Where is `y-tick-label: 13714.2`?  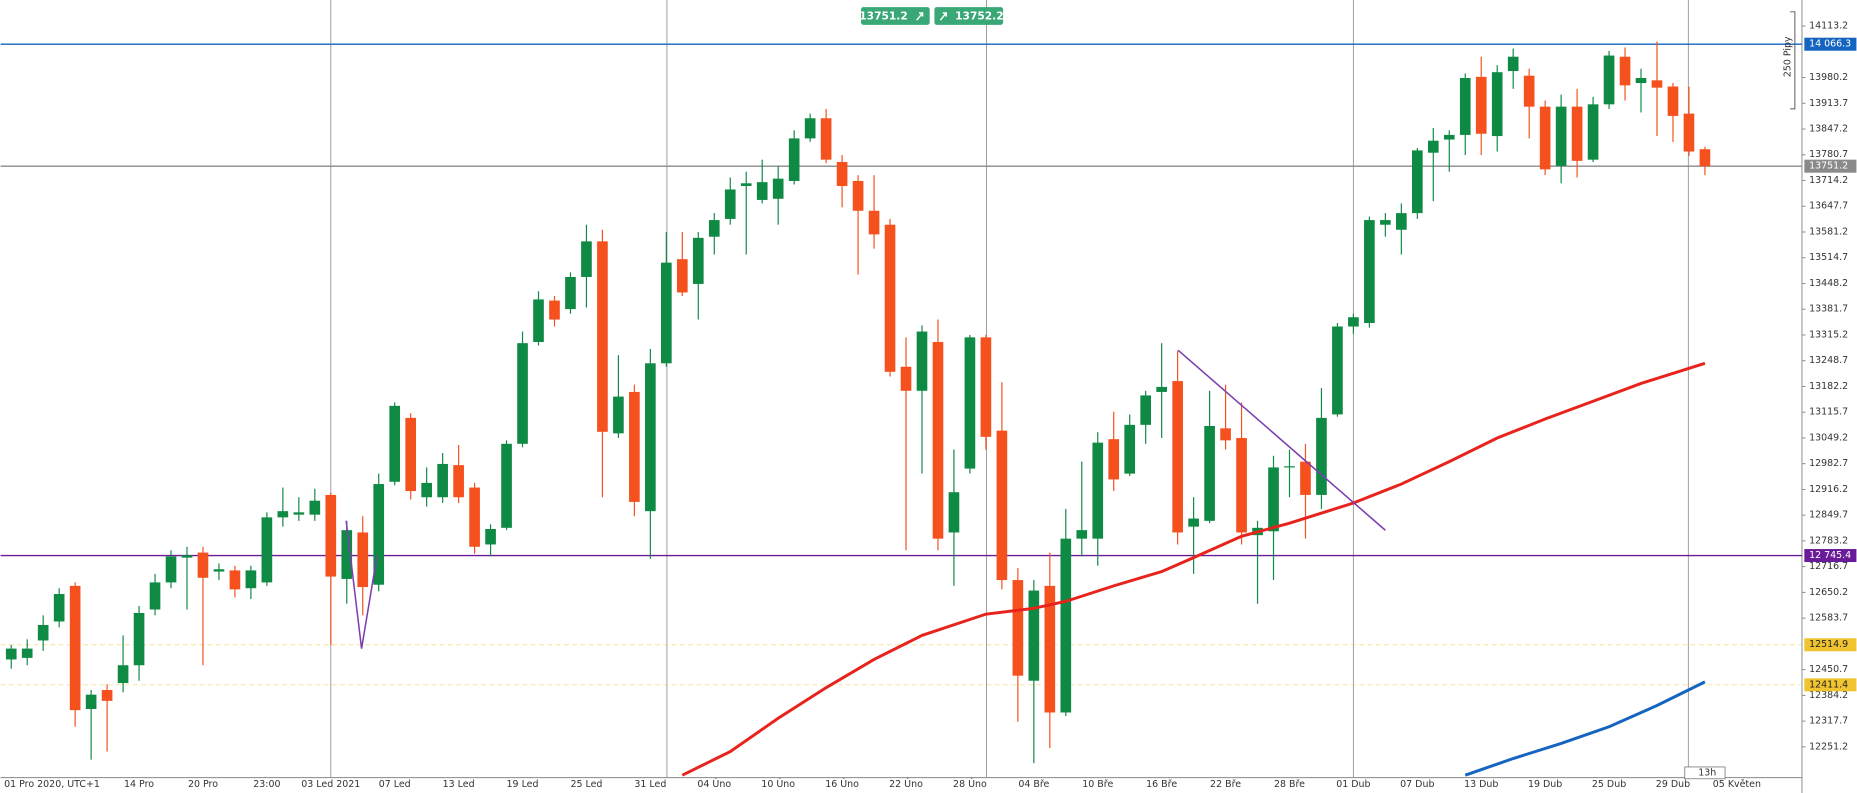 y-tick-label: 13714.2 is located at coordinates (1828, 180).